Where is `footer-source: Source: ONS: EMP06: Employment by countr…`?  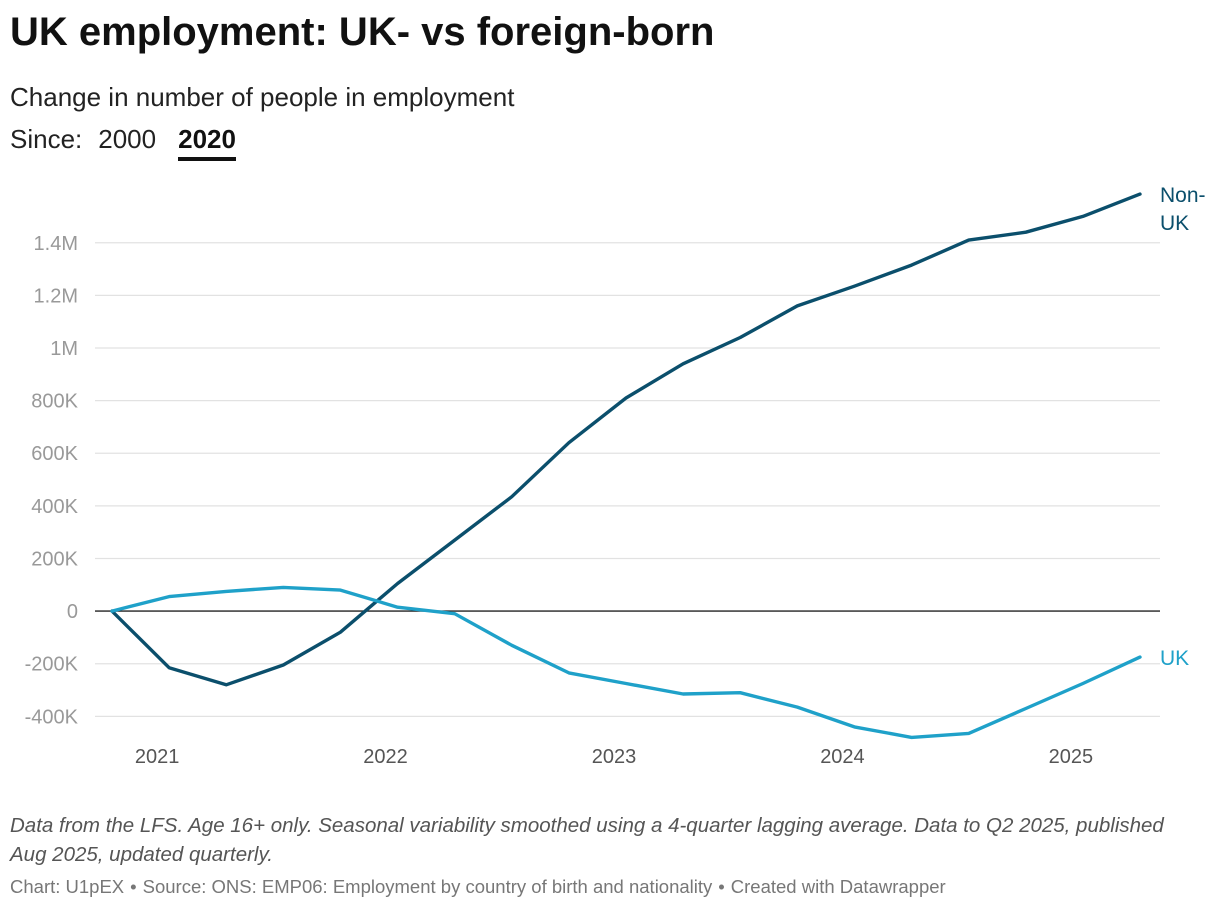 footer-source: Source: ONS: EMP06: Employment by countr… is located at coordinates (427, 886).